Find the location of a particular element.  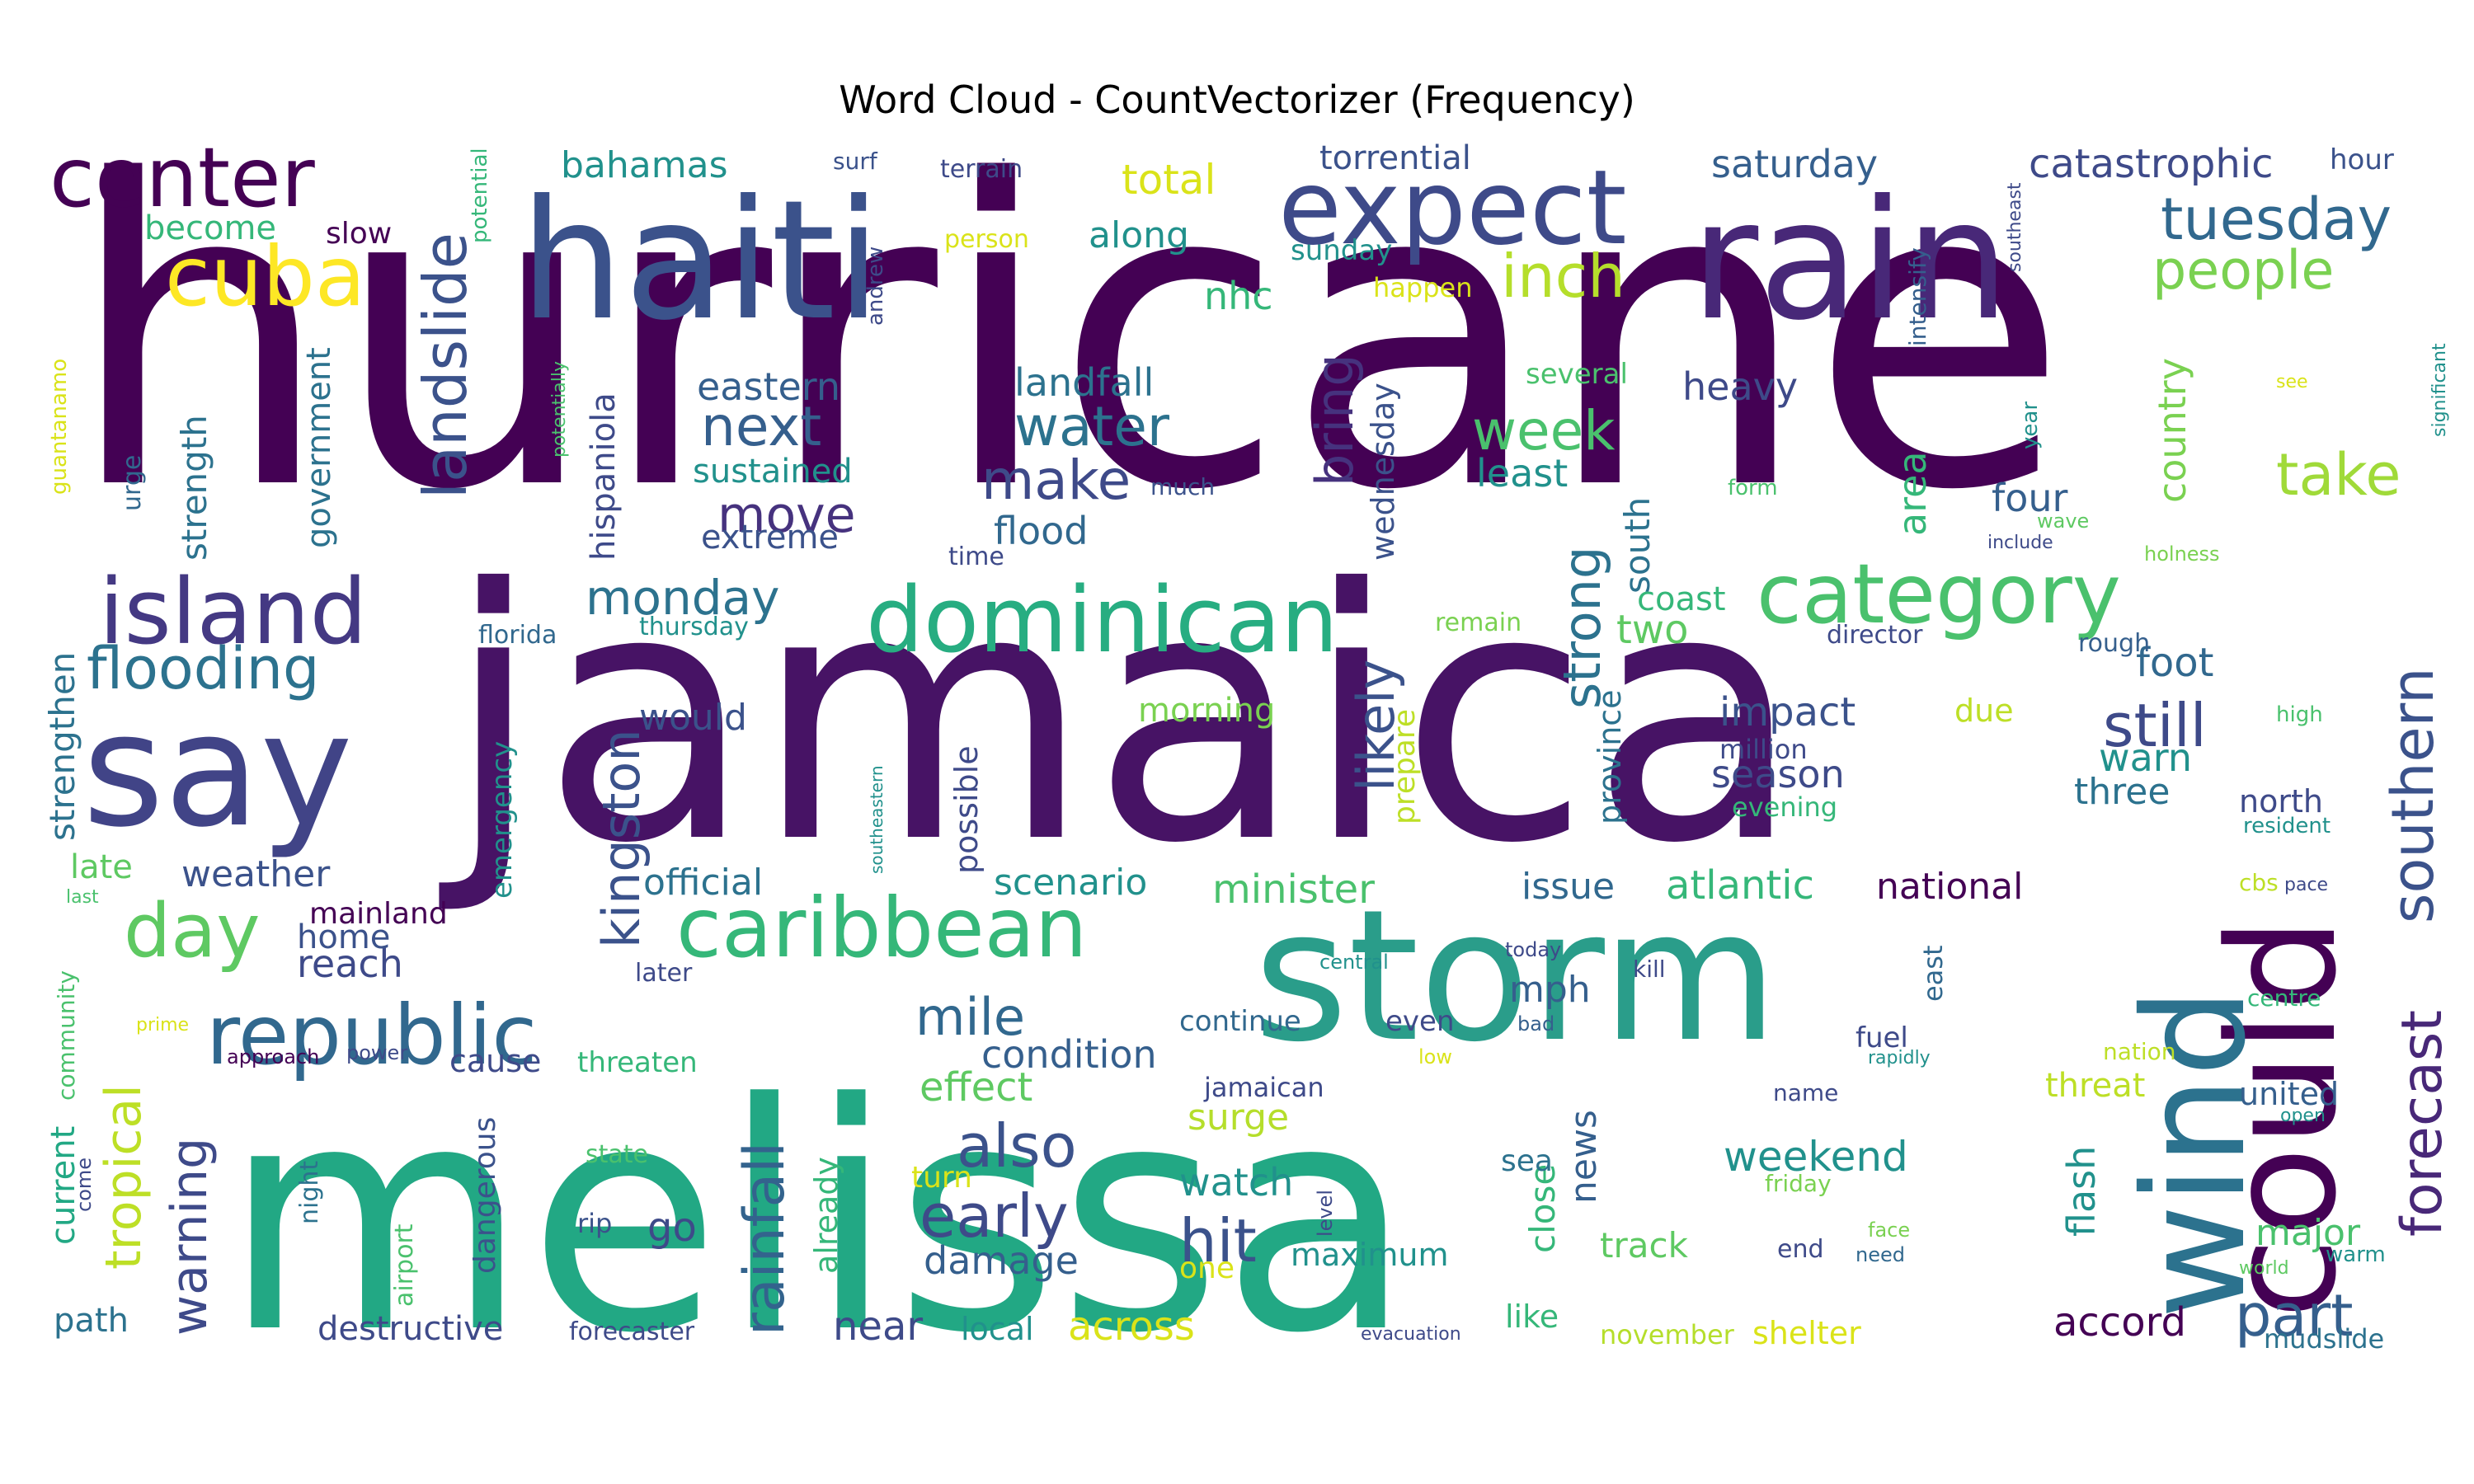

word-monday: monday is located at coordinates (682, 598).